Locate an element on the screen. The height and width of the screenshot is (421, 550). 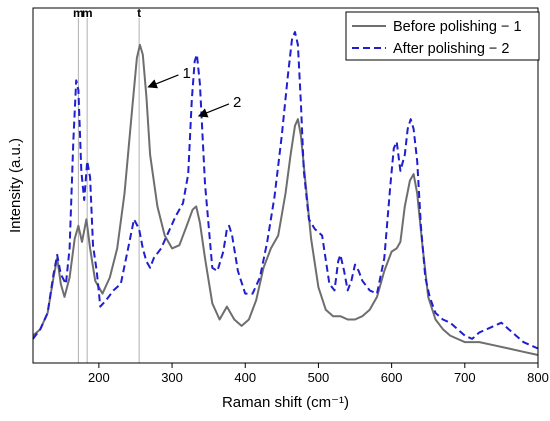
legend: Before polishing − 1 After polishing − 2 is located at coordinates (442, 36).